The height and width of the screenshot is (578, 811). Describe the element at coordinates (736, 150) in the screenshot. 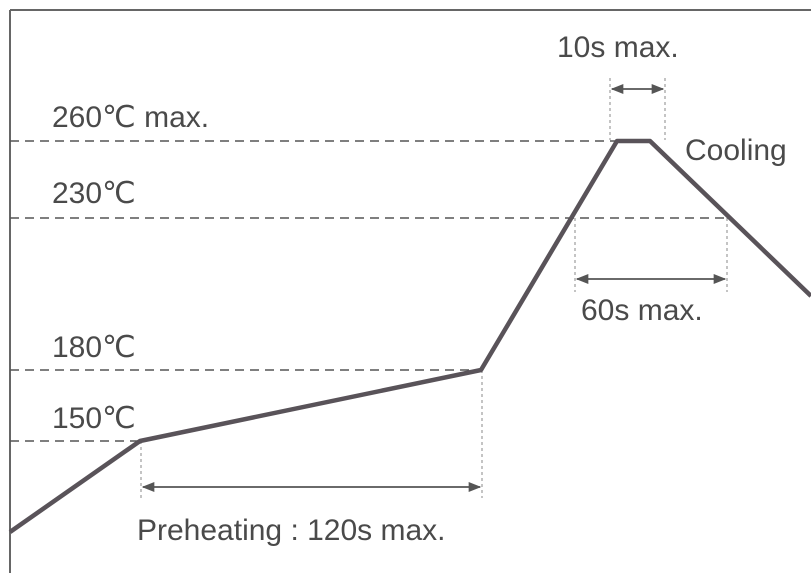

I see `label-cooling: Cooling` at that location.